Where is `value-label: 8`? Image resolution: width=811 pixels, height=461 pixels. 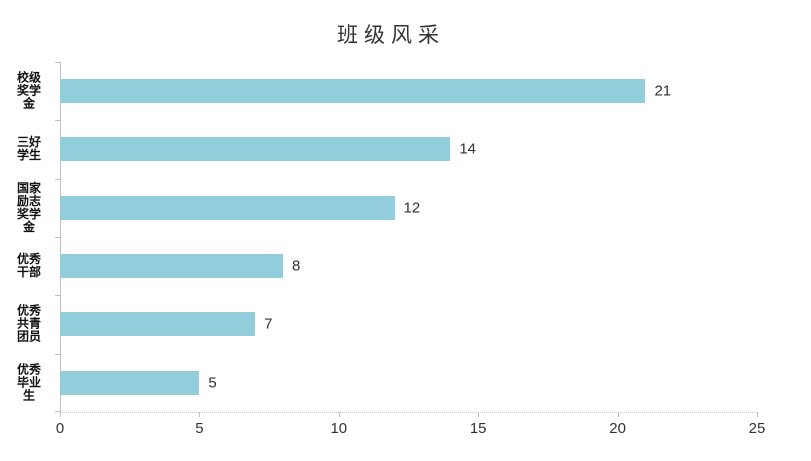 value-label: 8 is located at coordinates (296, 266).